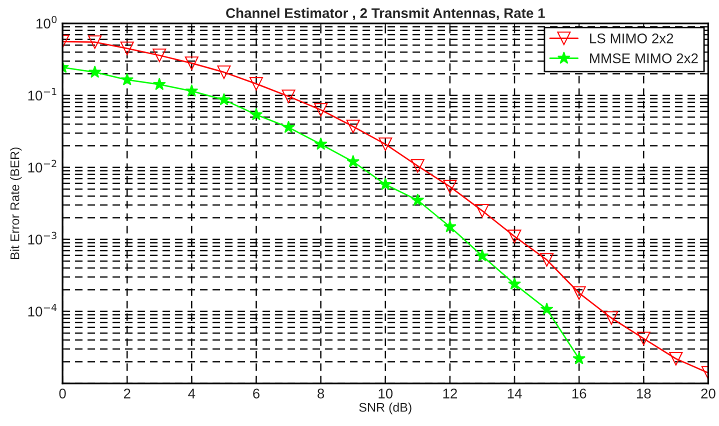 The width and height of the screenshot is (719, 426). Describe the element at coordinates (450, 393) in the screenshot. I see `x-tick-label: 12` at that location.